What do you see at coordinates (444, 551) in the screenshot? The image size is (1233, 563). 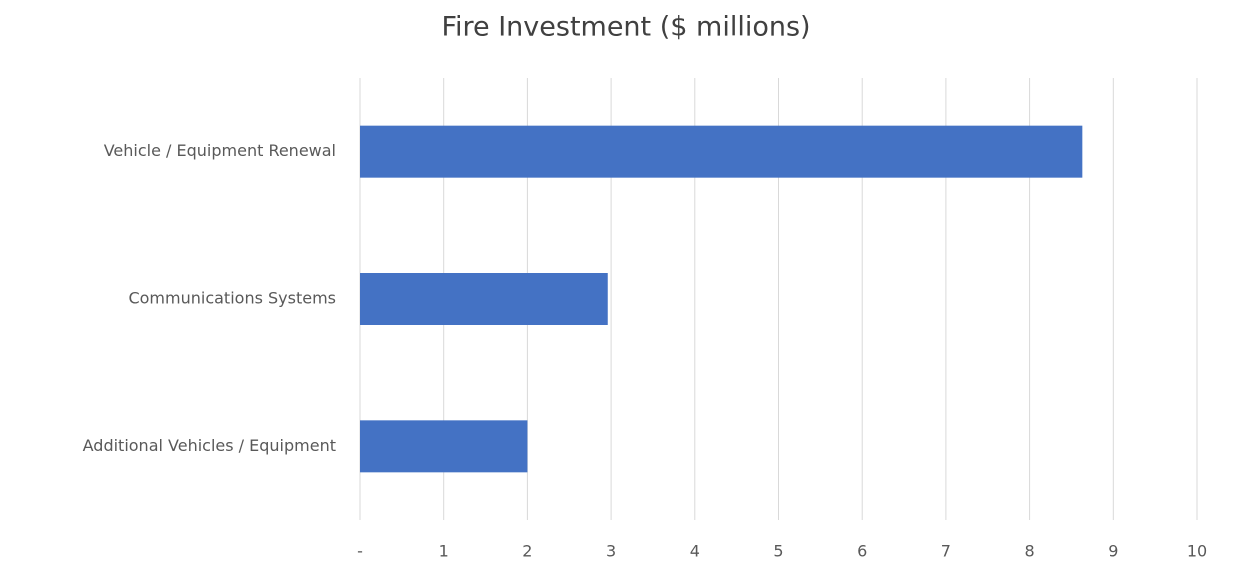 I see `x-tick-label: 1` at bounding box center [444, 551].